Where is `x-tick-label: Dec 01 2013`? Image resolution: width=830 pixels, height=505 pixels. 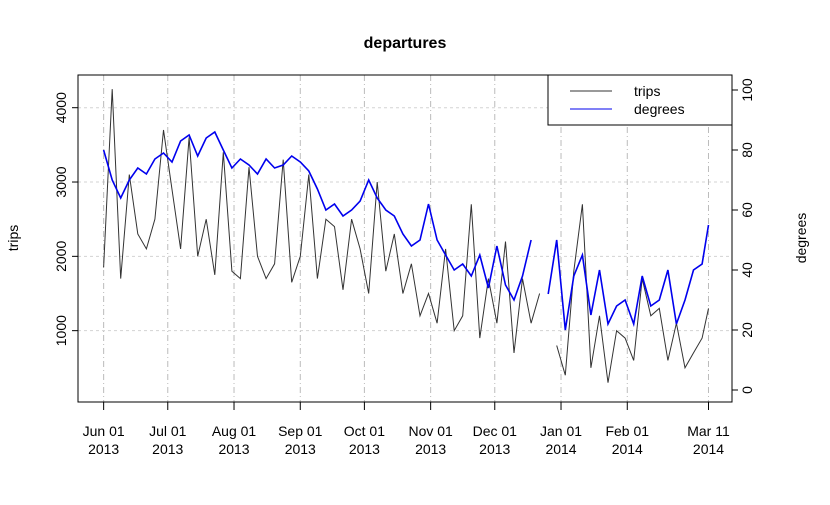
x-tick-label: Dec 01 2013 is located at coordinates (495, 440).